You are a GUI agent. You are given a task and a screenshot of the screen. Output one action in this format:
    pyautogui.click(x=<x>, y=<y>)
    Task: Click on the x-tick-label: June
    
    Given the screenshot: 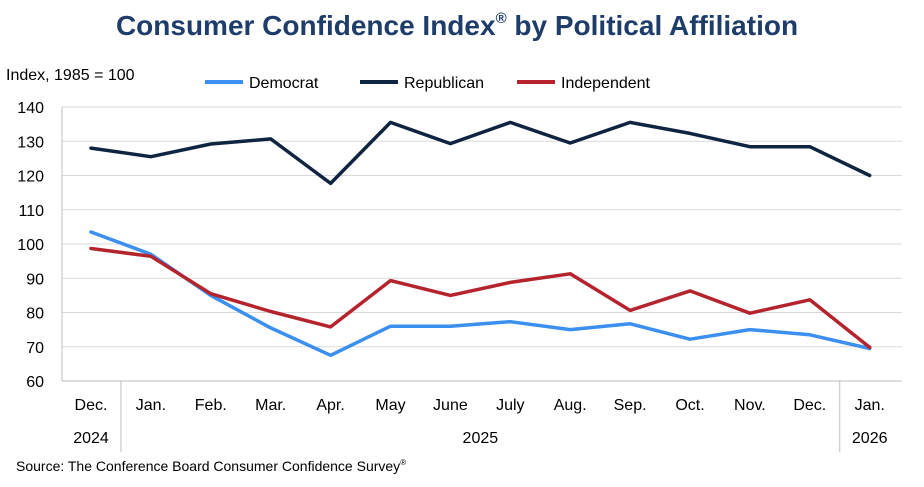 What is the action you would take?
    pyautogui.click(x=450, y=405)
    